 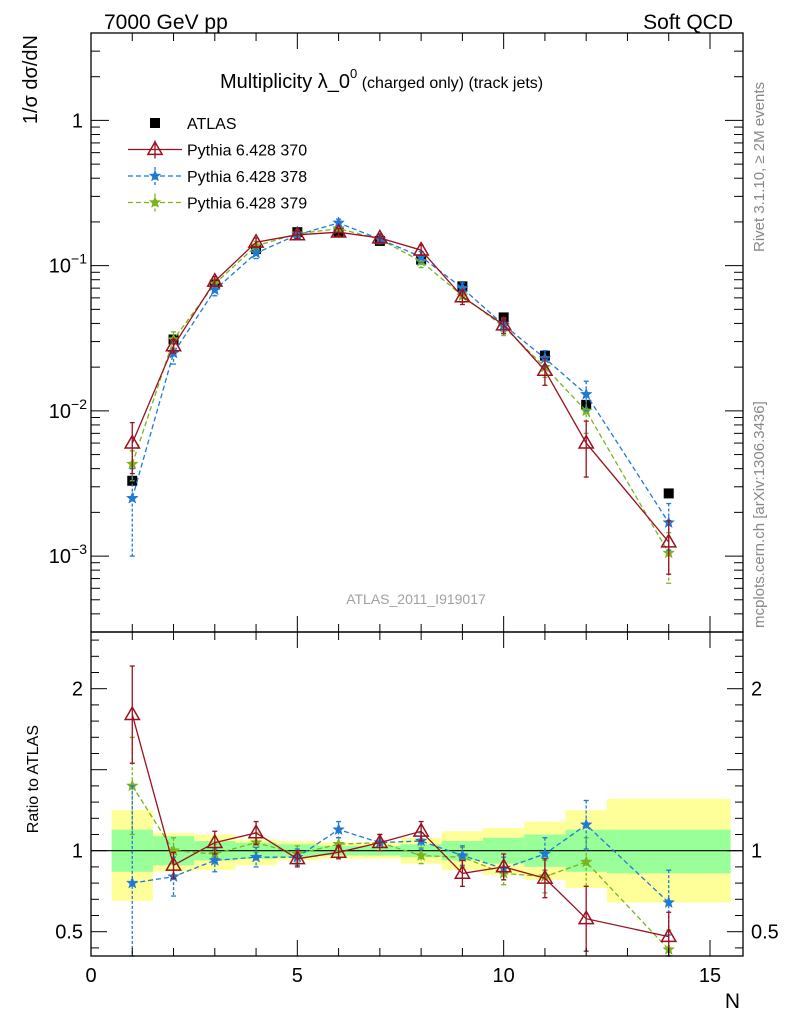 I want to click on y-tick-label: 10⁻², so click(x=68, y=409).